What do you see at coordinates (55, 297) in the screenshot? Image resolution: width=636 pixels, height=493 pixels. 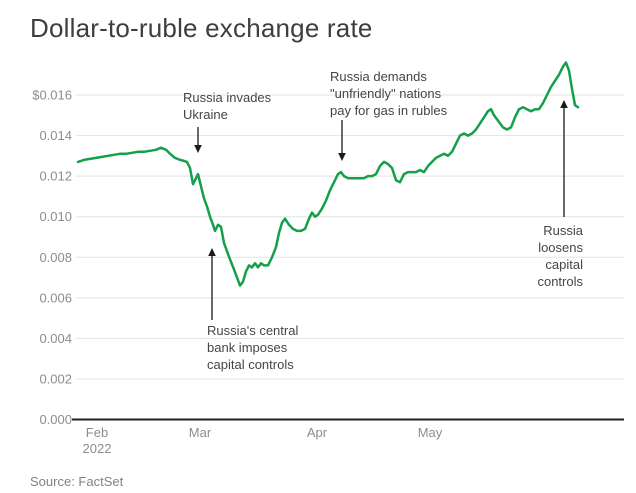 I see `y-tick-label: 0.006` at bounding box center [55, 297].